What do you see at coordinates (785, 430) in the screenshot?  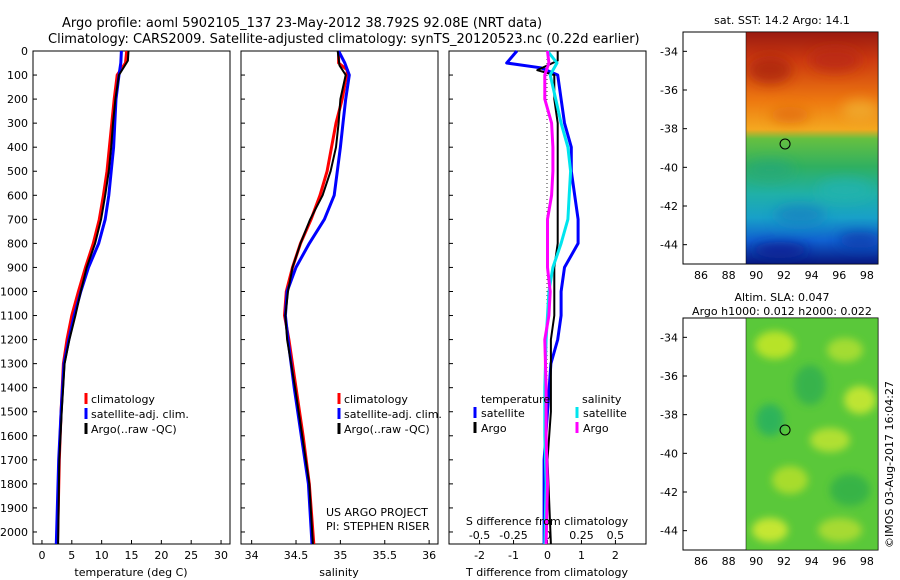 I see `profile-location-marker` at bounding box center [785, 430].